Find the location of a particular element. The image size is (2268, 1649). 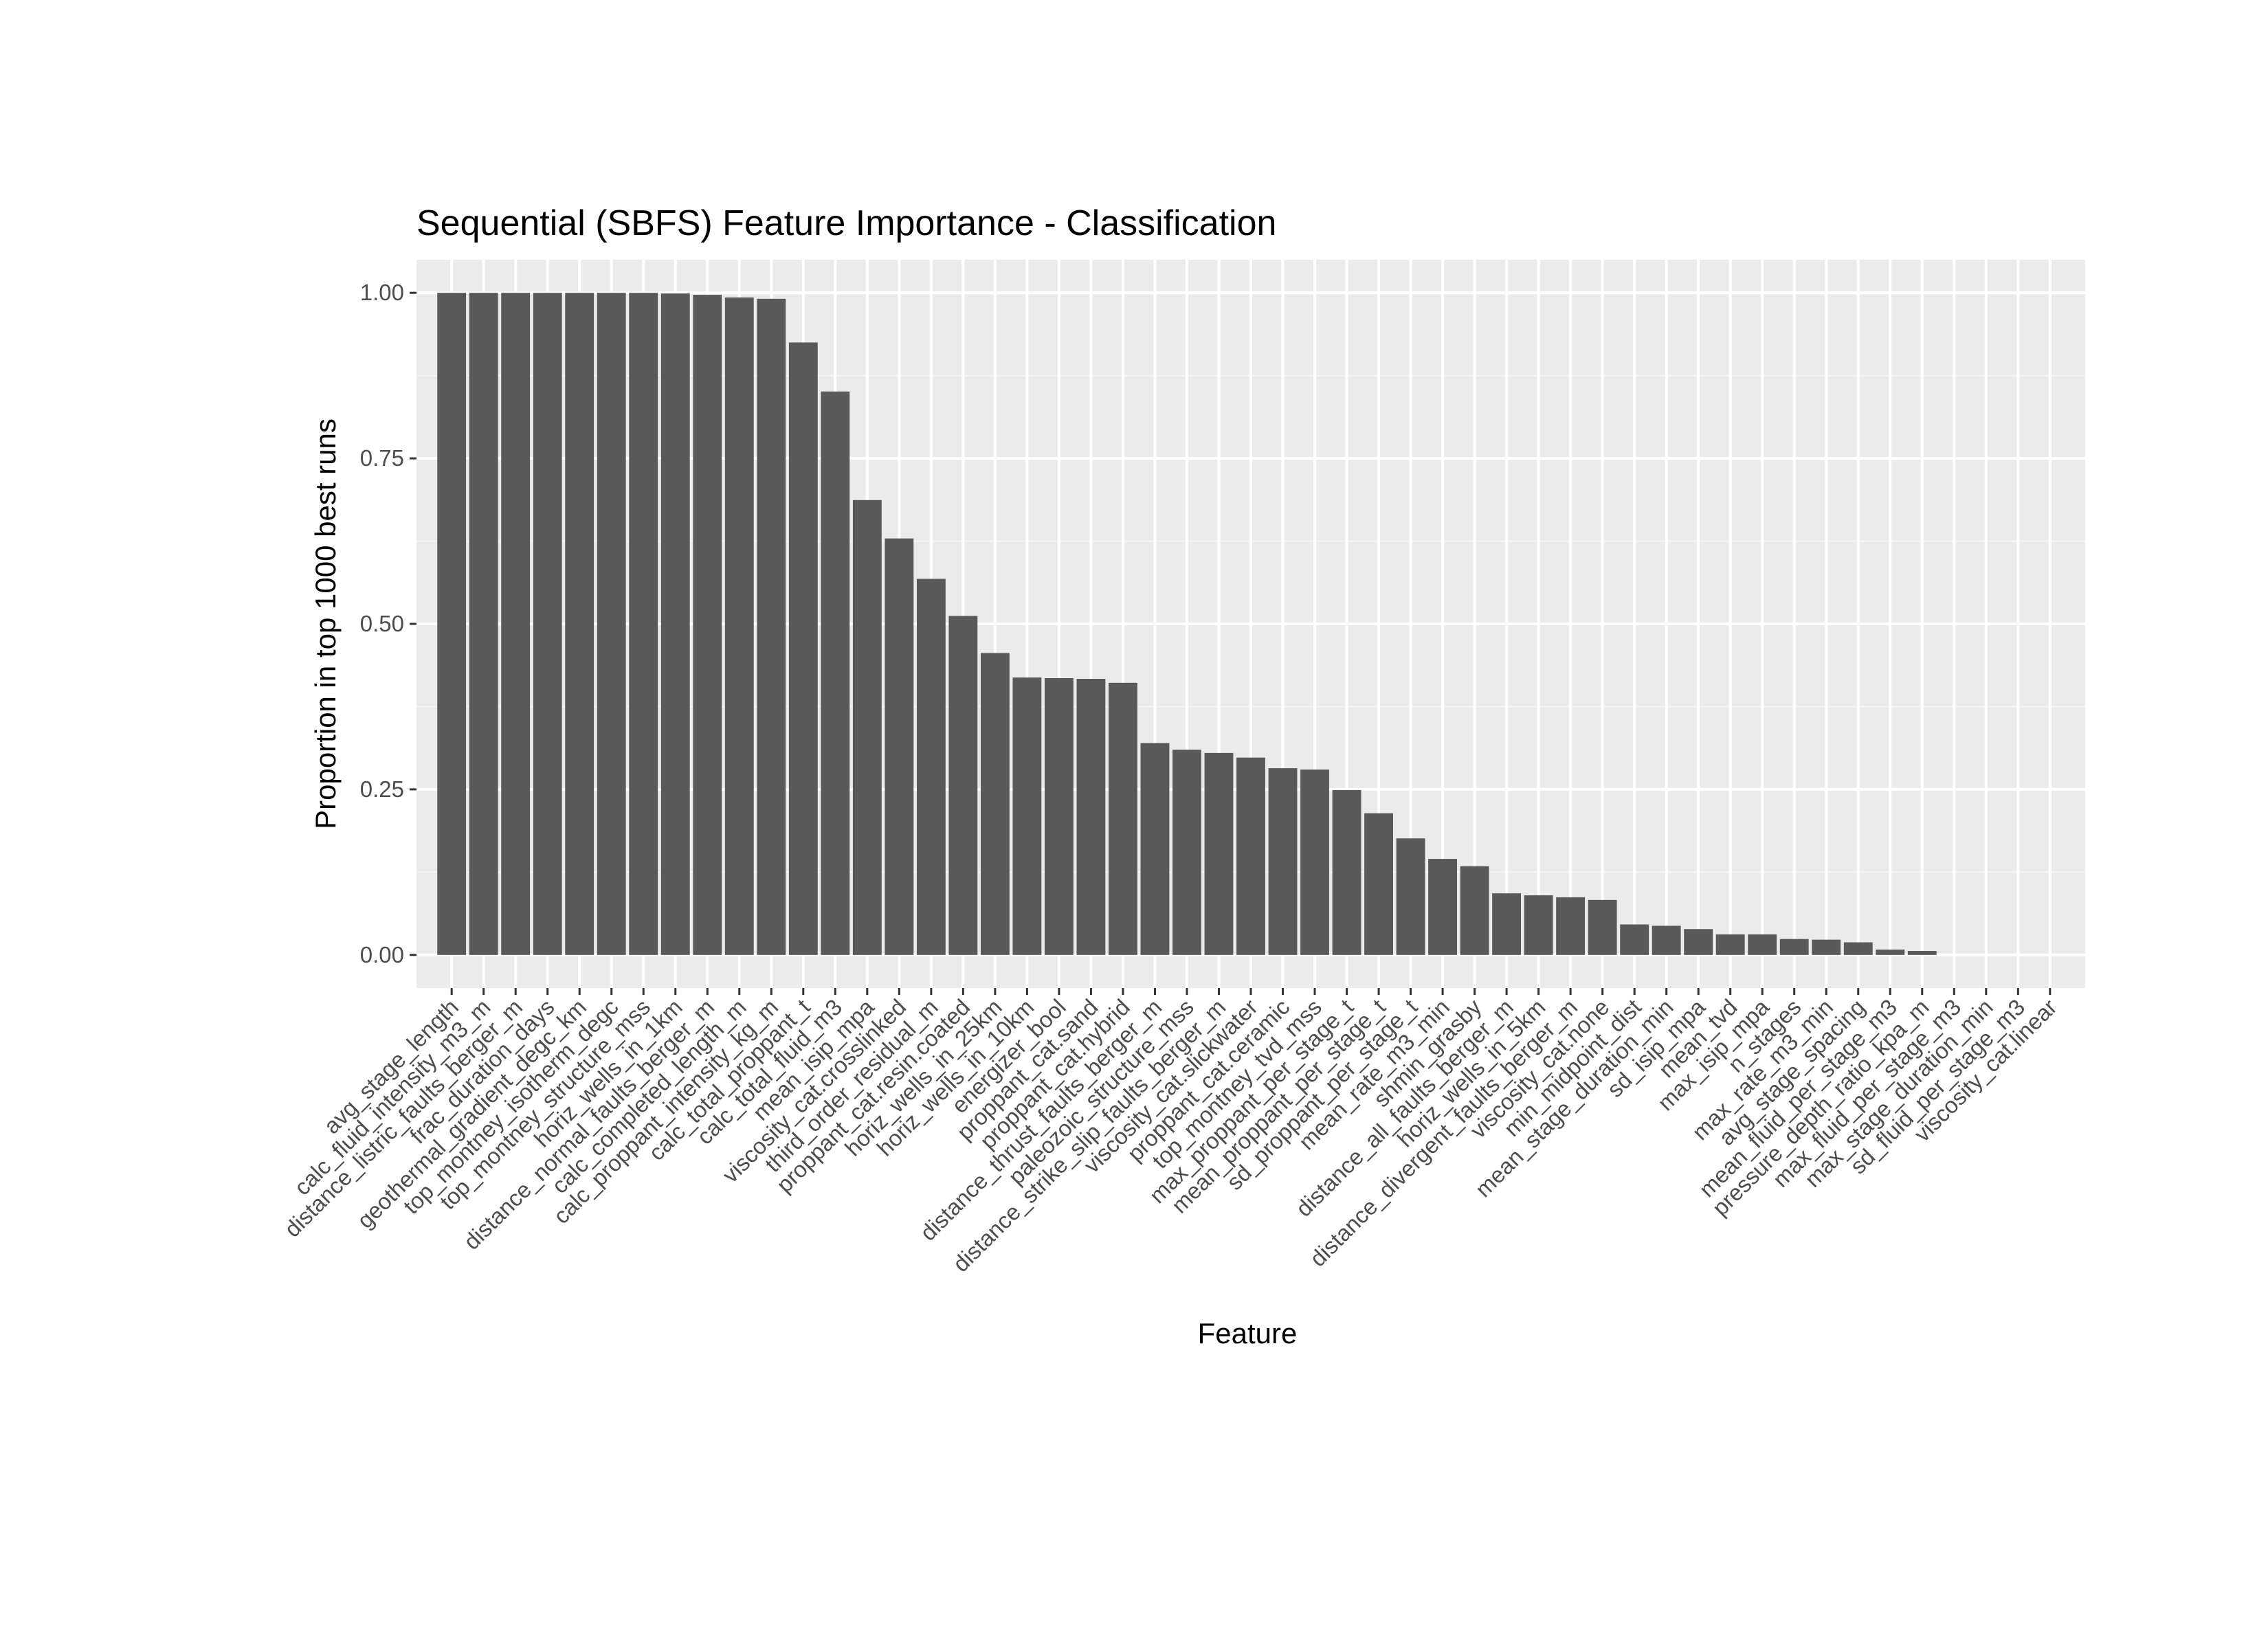

bar-viscosity_cat.crosslinked is located at coordinates (899, 746).